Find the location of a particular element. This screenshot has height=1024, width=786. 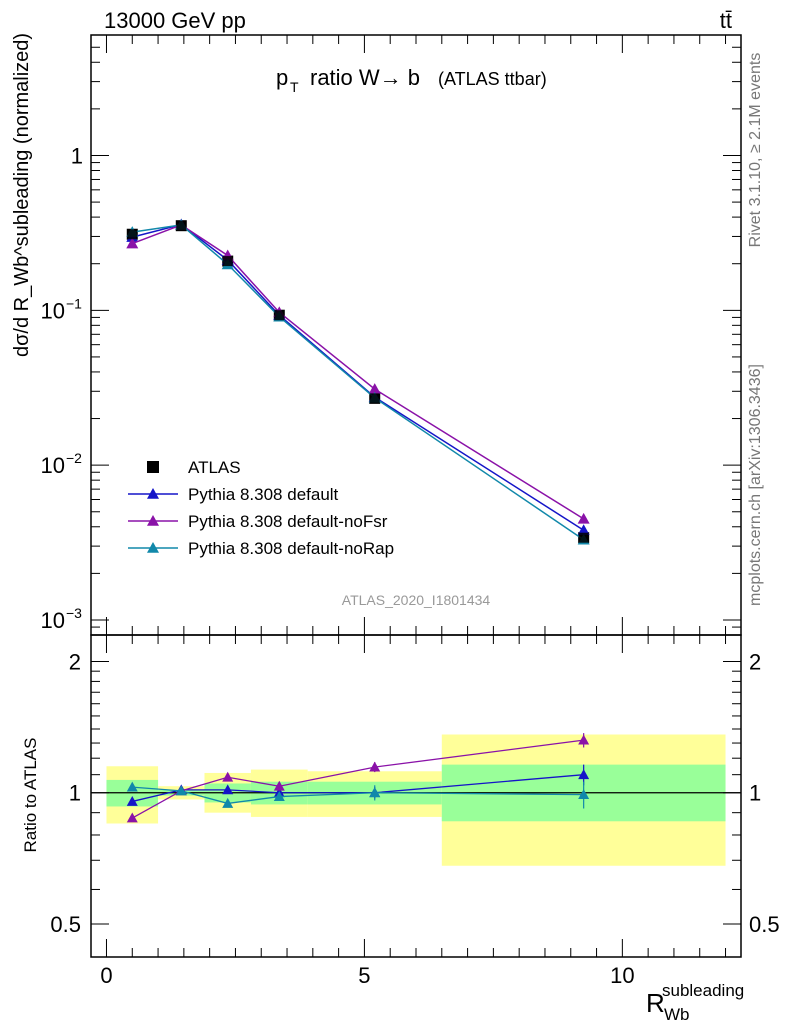

x-axis-label-sub: Wb is located at coordinates (677, 1014).